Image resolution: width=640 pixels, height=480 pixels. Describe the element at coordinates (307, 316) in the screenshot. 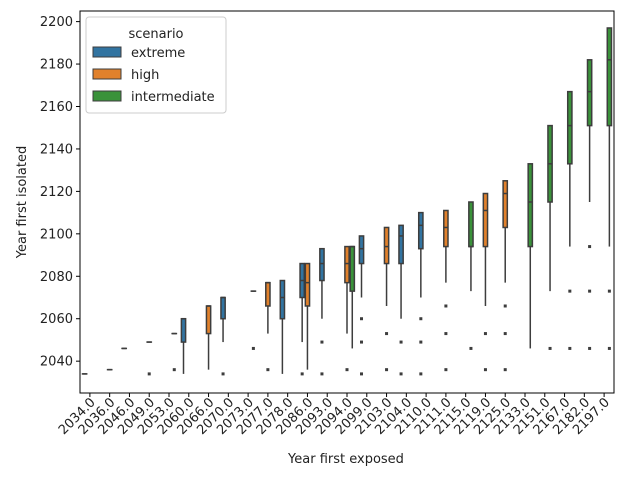

I see `box-2086.0-high` at that location.